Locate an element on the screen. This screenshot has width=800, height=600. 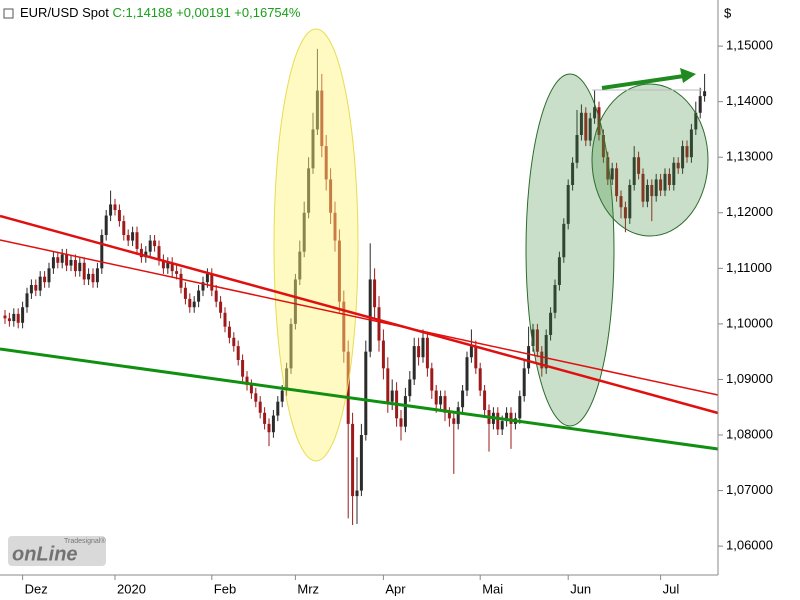
y-tick-label: 1,14000 is located at coordinates (749, 100).